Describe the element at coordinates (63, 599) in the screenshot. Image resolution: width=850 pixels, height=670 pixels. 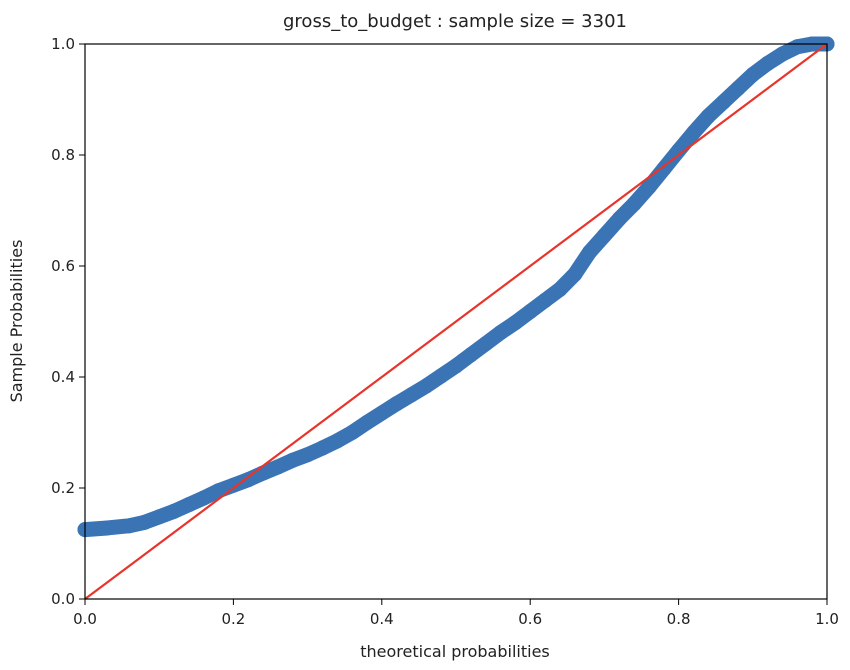
I see `y-tick-label: 0.0` at that location.